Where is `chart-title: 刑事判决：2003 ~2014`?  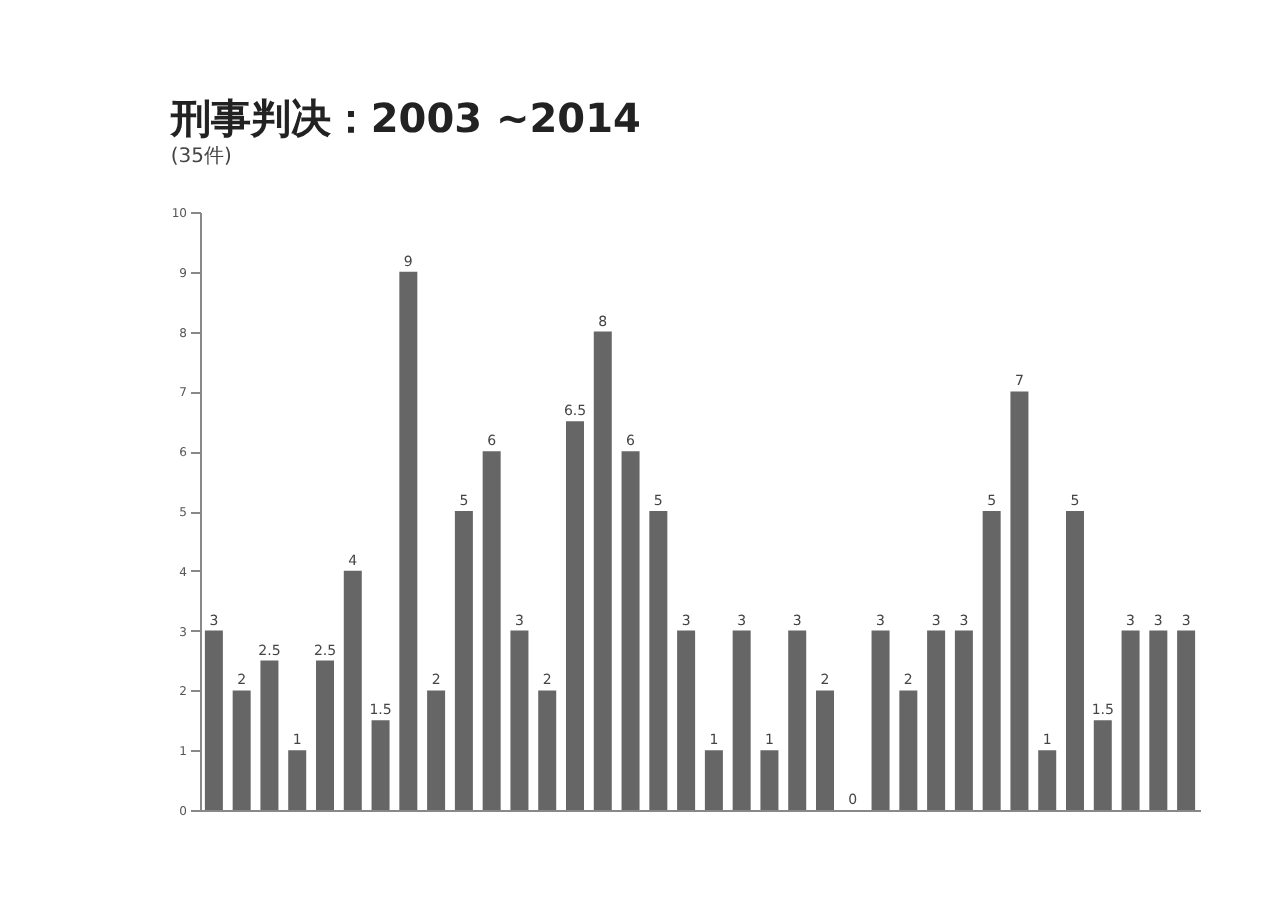
chart-title: 刑事判决：2003 ~2014 is located at coordinates (404, 118).